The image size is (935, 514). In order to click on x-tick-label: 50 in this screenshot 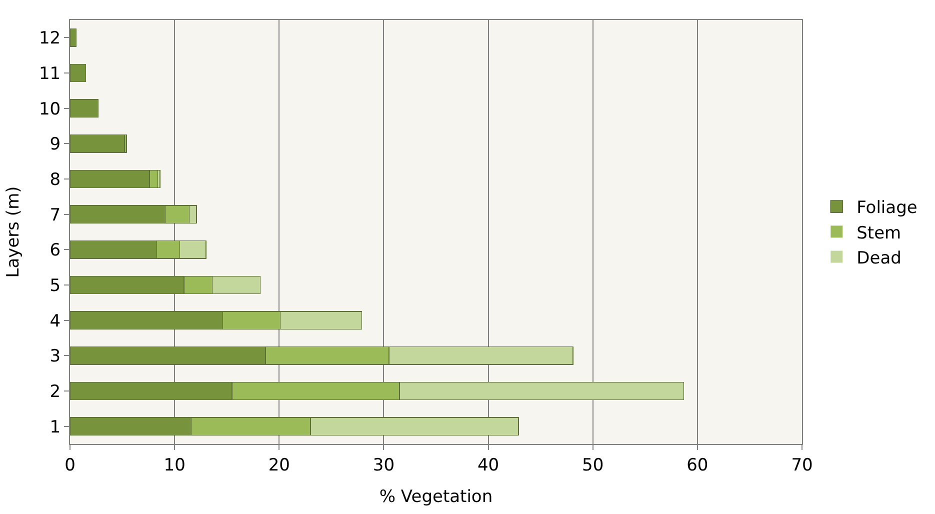, I will do `click(593, 465)`.